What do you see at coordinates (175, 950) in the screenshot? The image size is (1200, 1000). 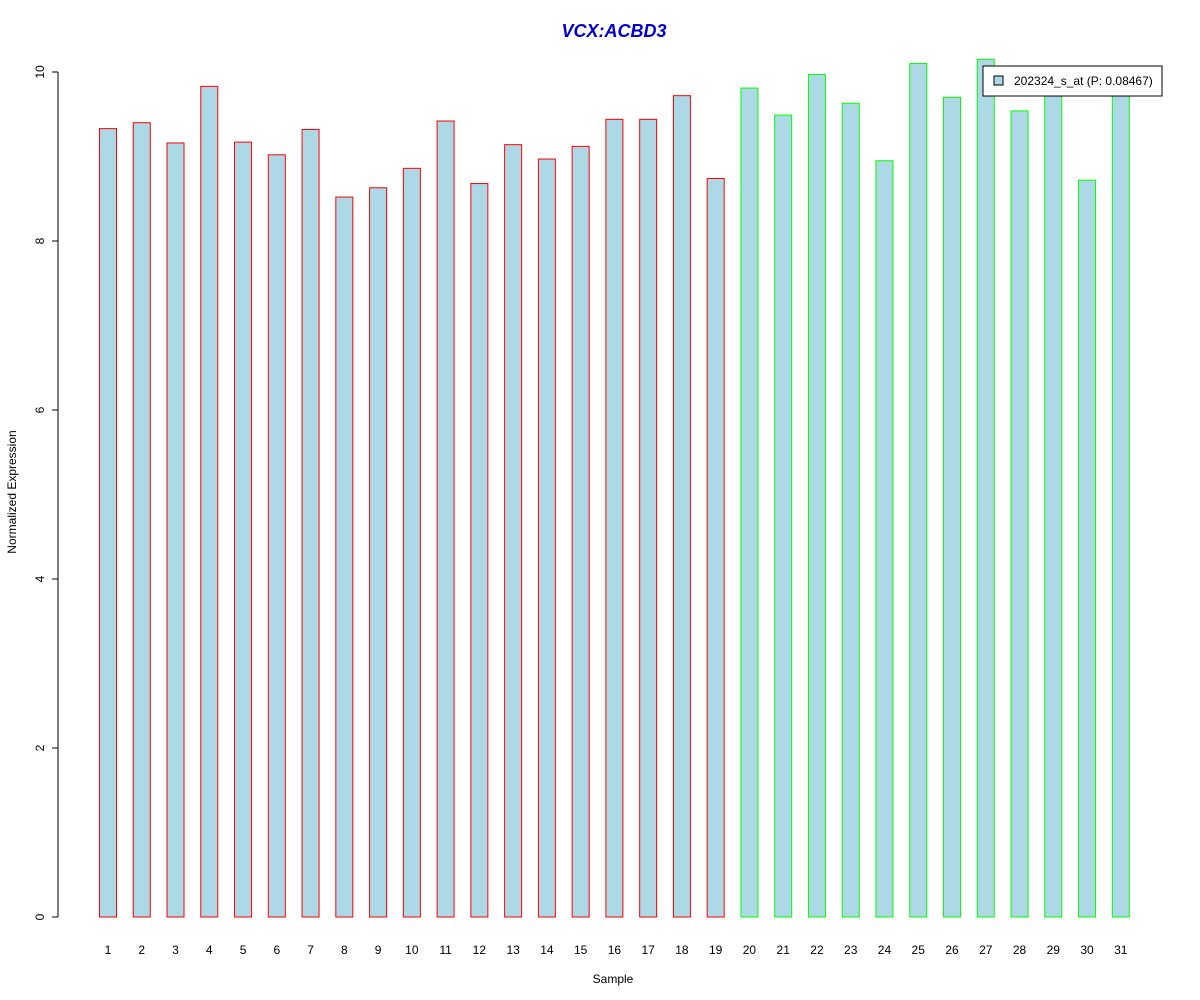 I see `x-tick-label: 3` at bounding box center [175, 950].